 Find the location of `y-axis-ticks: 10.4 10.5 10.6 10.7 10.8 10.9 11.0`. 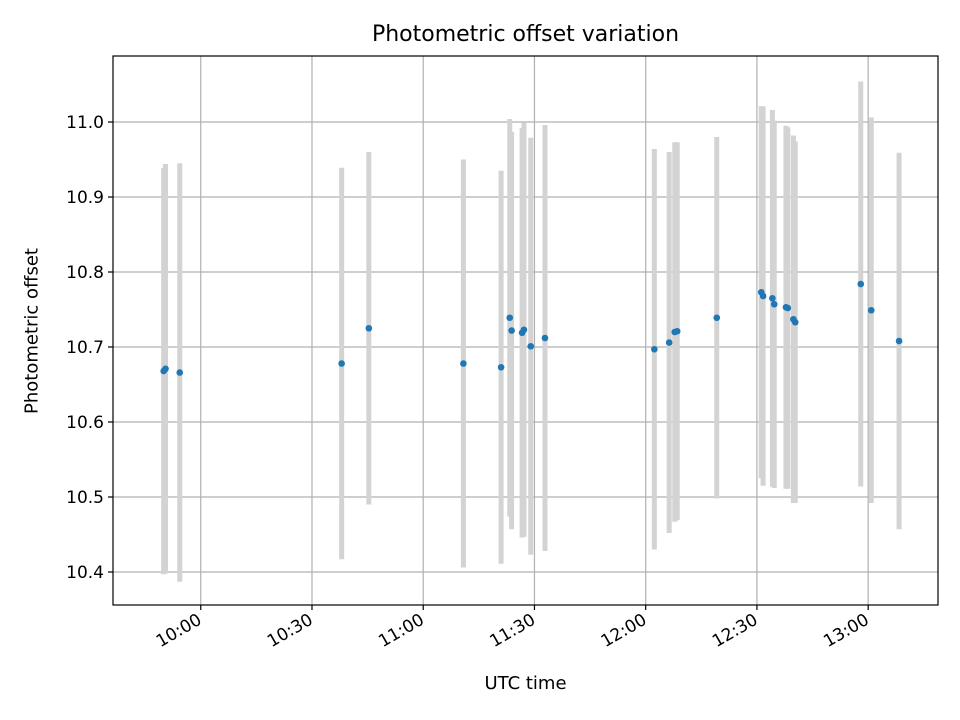

y-axis-ticks: 10.4 10.5 10.6 10.7 10.8 10.9 11.0 is located at coordinates (89, 348).